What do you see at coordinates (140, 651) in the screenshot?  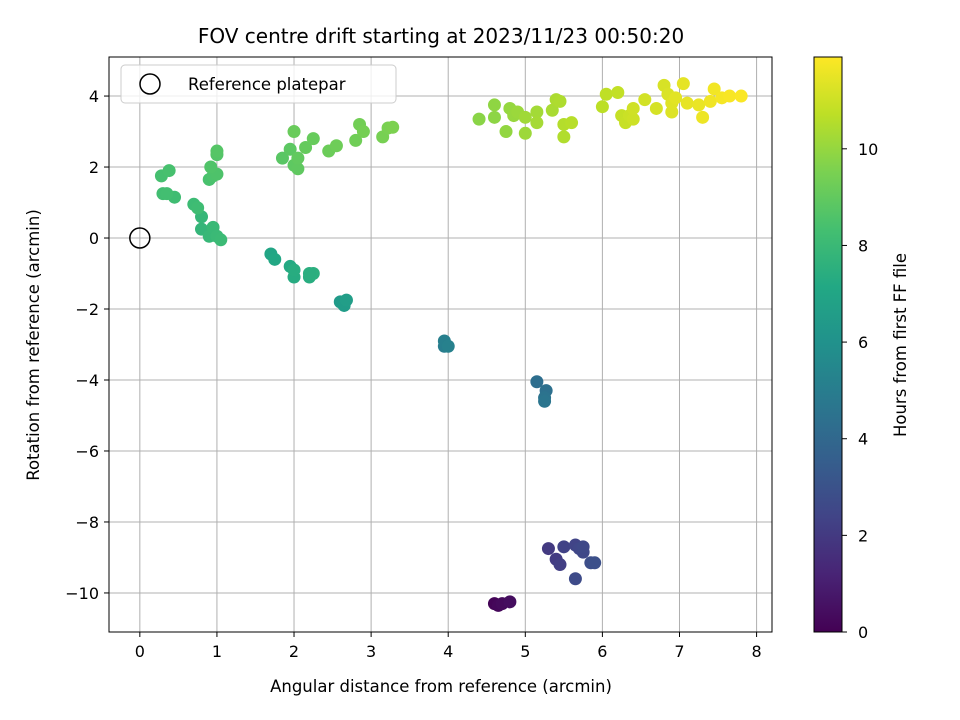 I see `x-tick-label: 0` at bounding box center [140, 651].